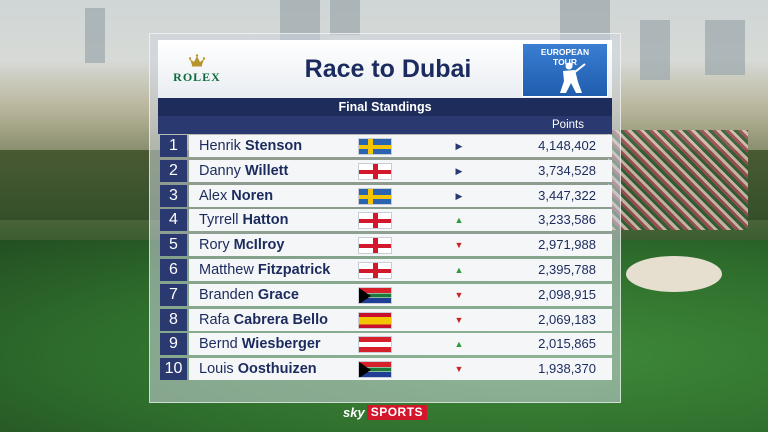 The height and width of the screenshot is (432, 768). Describe the element at coordinates (277, 369) in the screenshot. I see `player-last-name: Oosthuizen` at that location.